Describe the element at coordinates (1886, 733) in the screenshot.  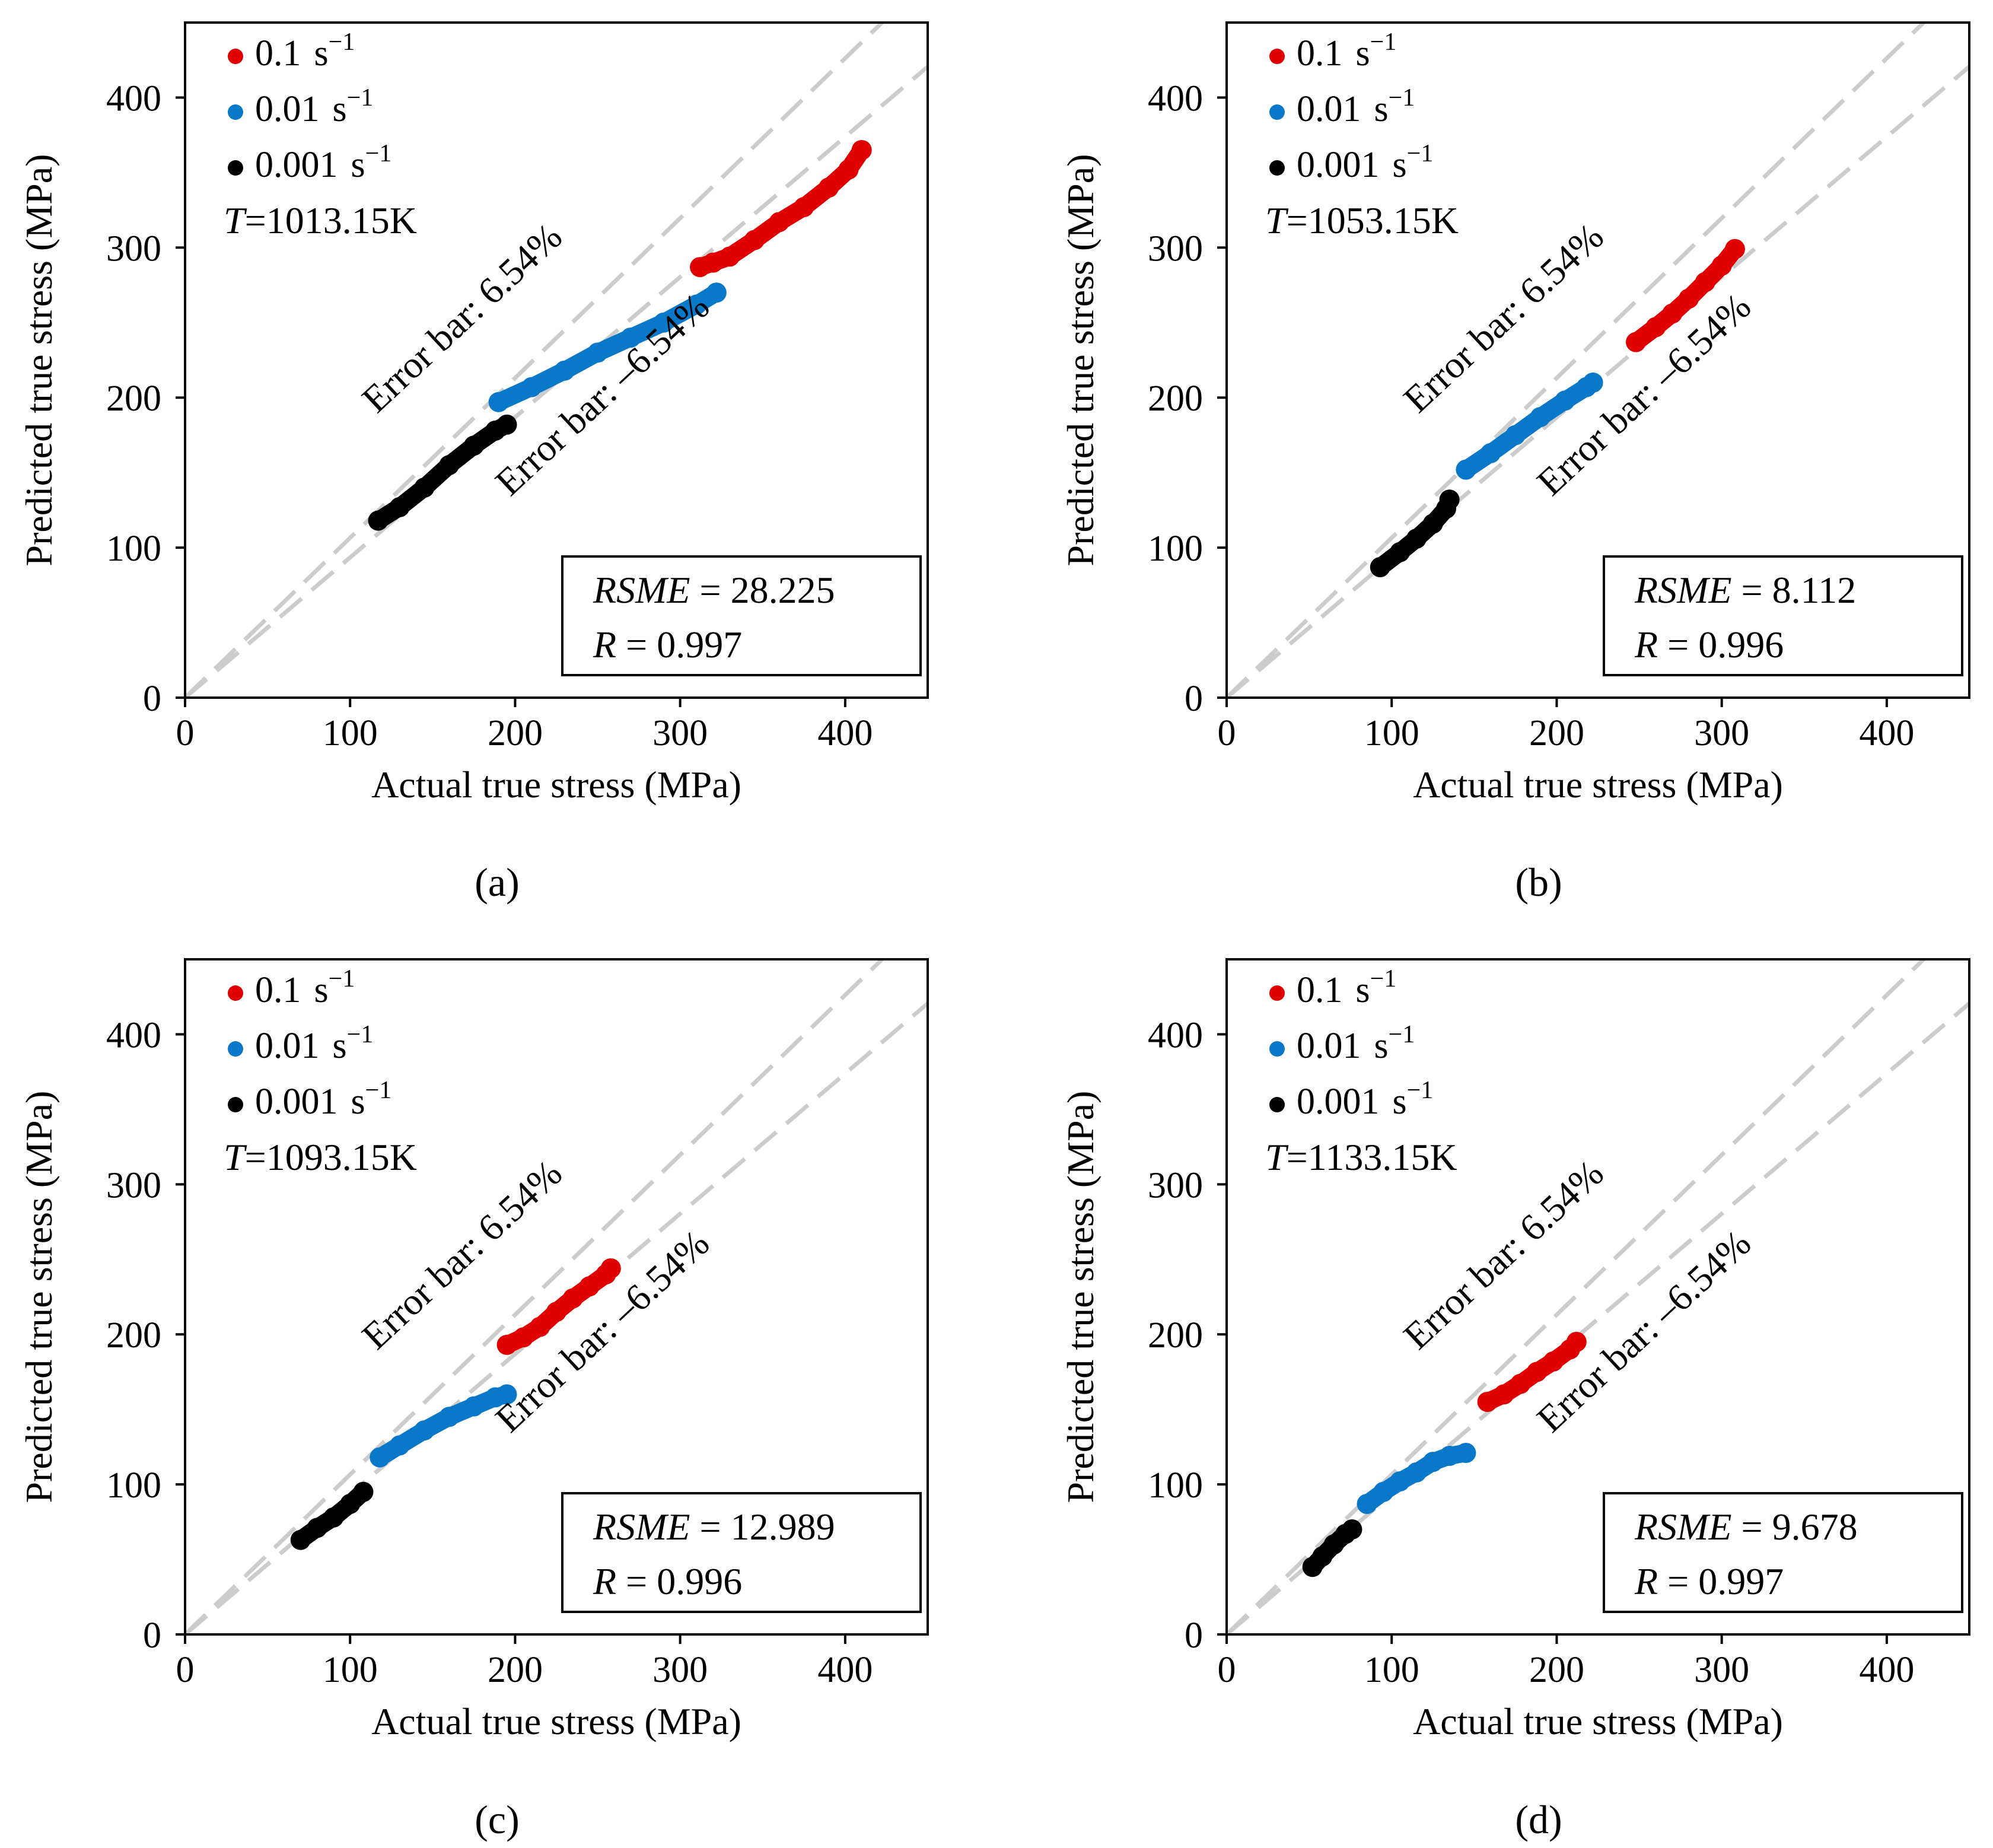
I see `x-tick-label: 400` at that location.